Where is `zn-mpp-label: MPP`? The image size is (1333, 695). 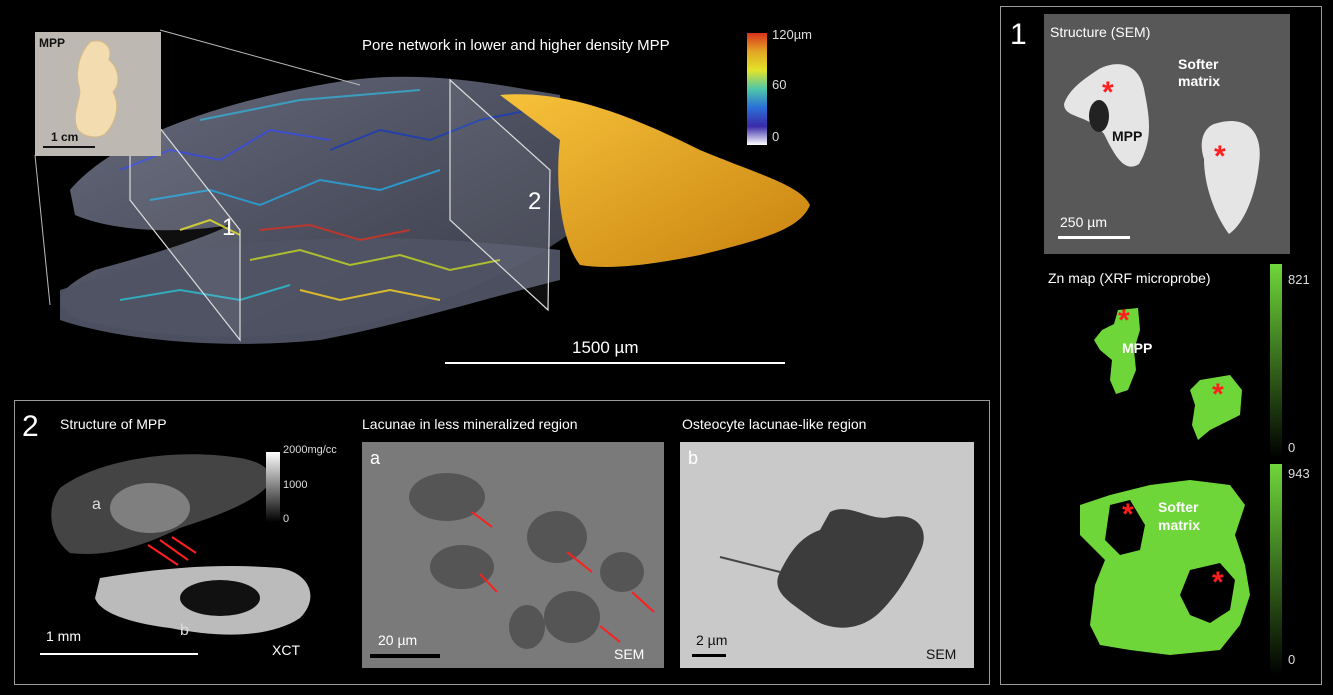 zn-mpp-label: MPP is located at coordinates (1137, 348).